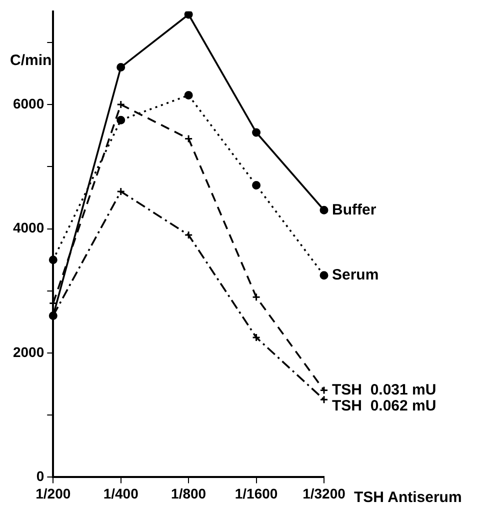 The width and height of the screenshot is (489, 516). I want to click on series-label: TSH 0.062 mU, so click(384, 405).